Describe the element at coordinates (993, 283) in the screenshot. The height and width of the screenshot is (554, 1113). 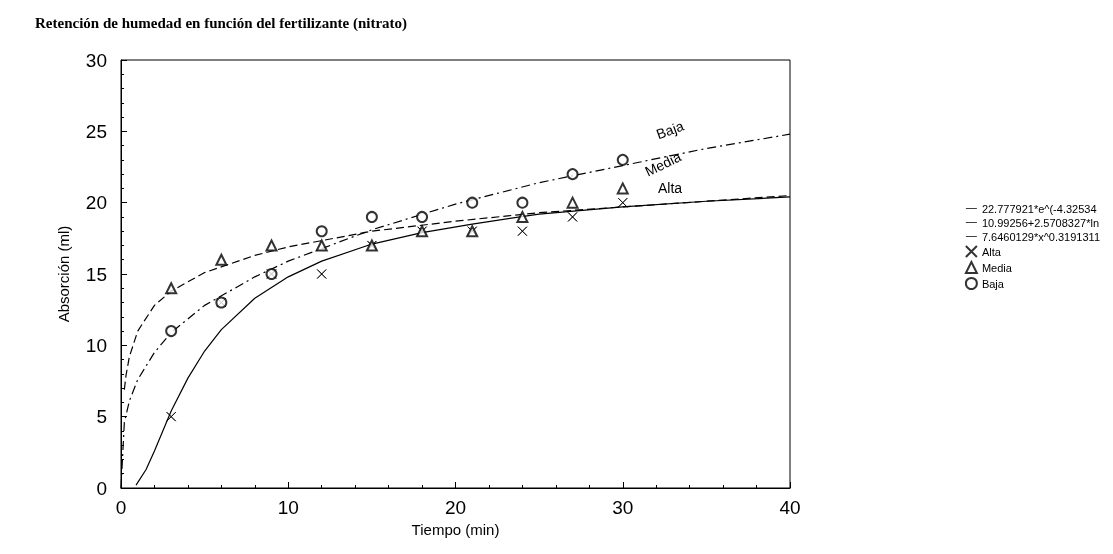
I see `legend-label: Baja` at that location.